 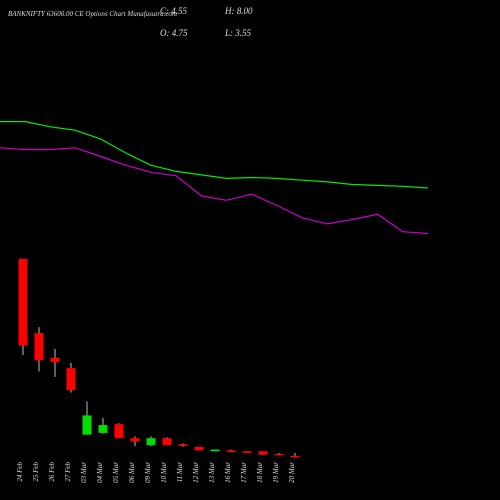 I want to click on x-tick-label: 19 Mar, so click(x=276, y=472).